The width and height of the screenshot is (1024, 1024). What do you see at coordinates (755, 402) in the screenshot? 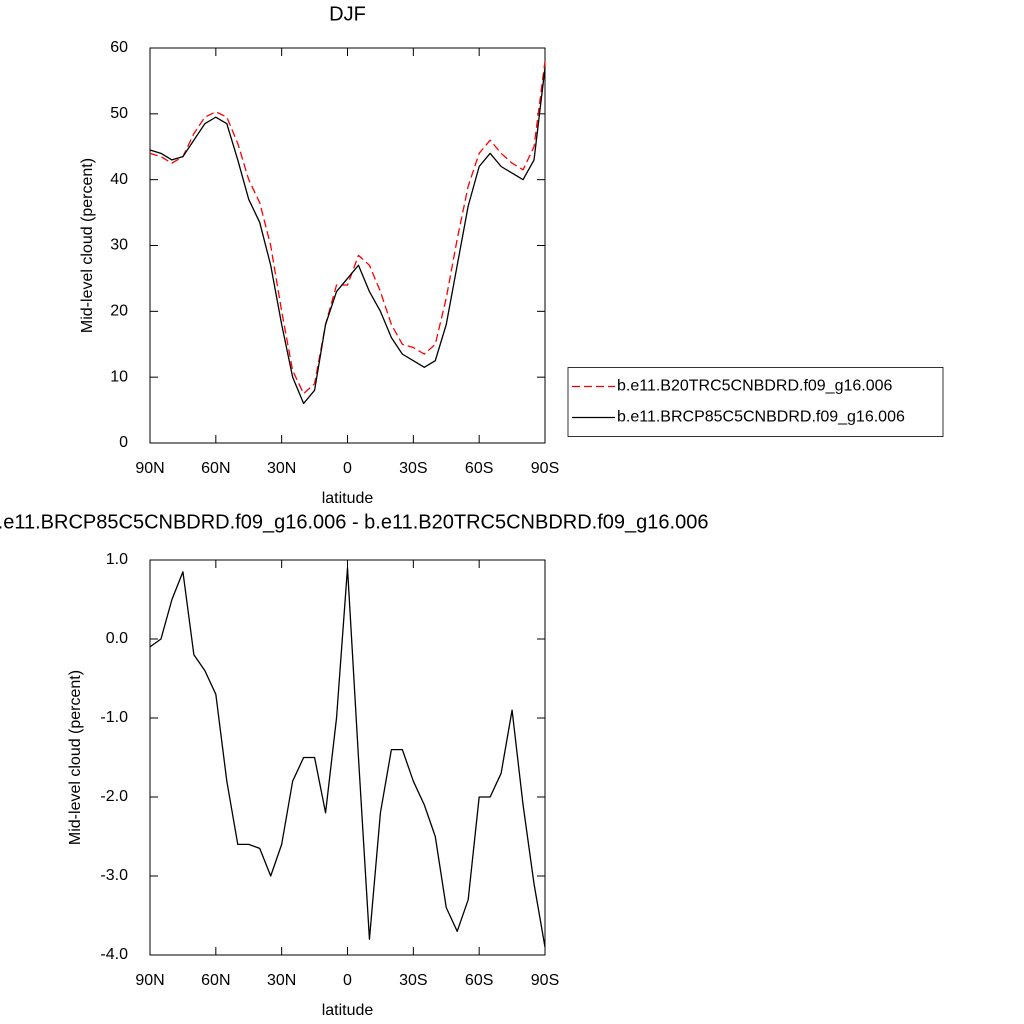
I see `legend-box` at bounding box center [755, 402].